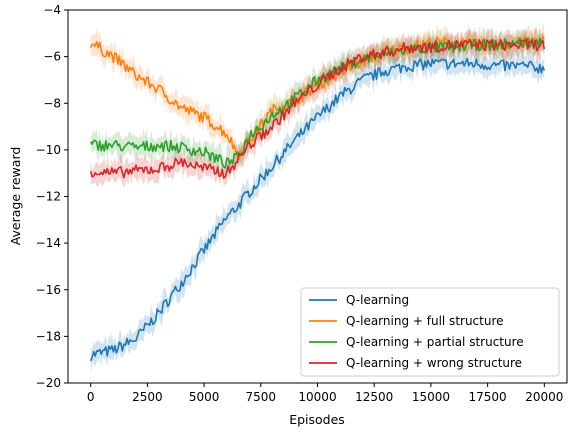 The height and width of the screenshot is (440, 575). I want to click on x-tick-label: 10000, so click(317, 397).